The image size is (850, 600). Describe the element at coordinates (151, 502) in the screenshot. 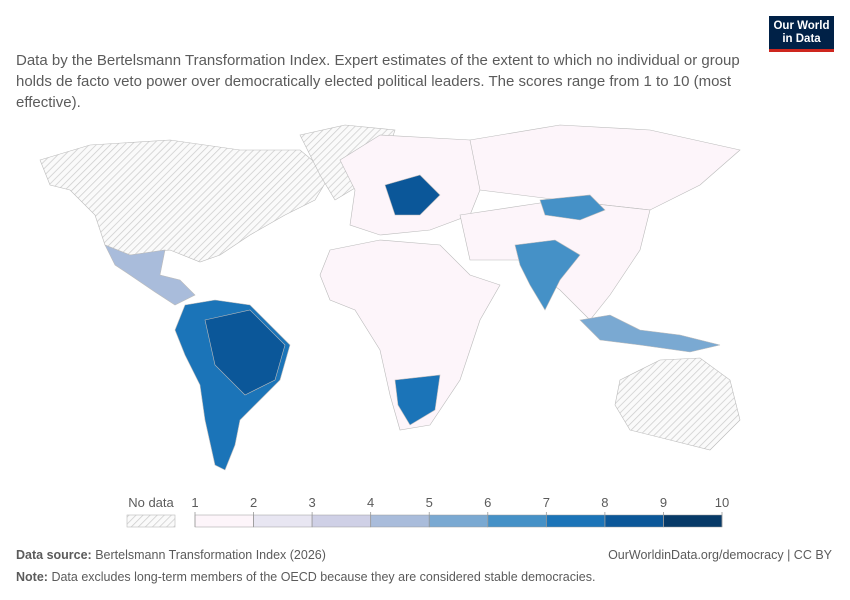

I see `no-data-label: No data` at that location.